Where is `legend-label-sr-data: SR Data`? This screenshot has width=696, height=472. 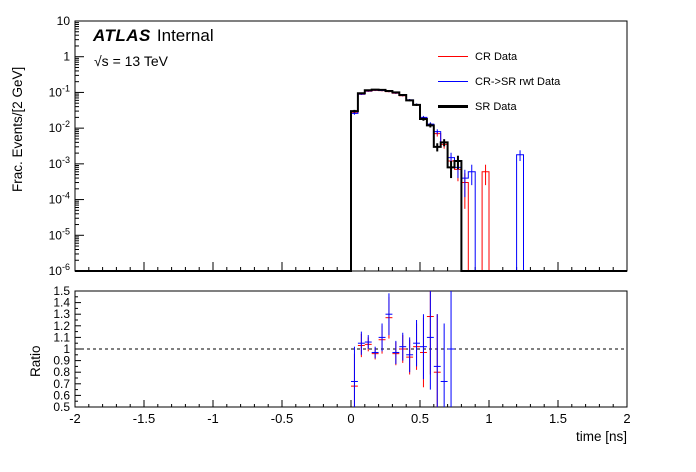 legend-label-sr-data: SR Data is located at coordinates (496, 106).